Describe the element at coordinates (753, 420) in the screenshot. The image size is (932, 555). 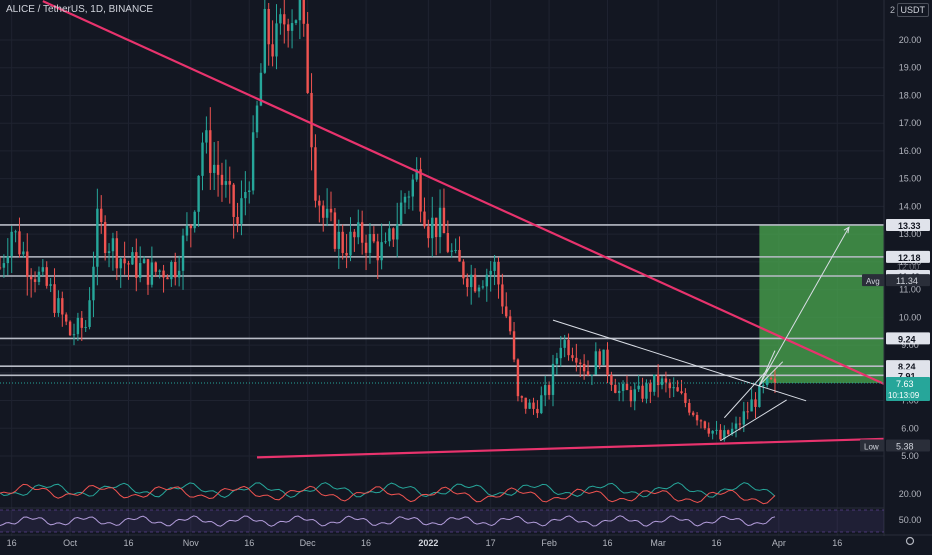
I see `pattern-line-channel-lower` at that location.